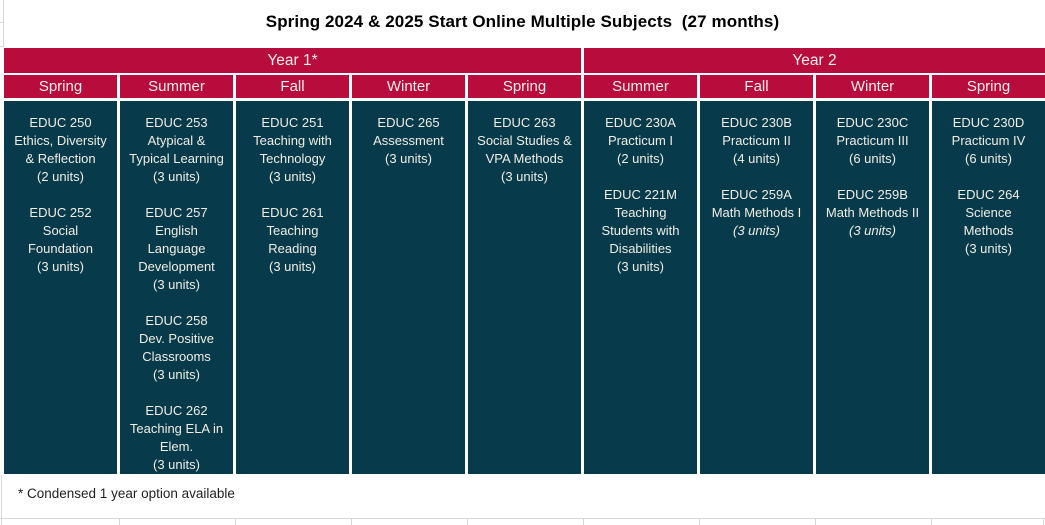 The image size is (1045, 525). I want to click on season-header-spring-9: Spring, so click(988, 86).